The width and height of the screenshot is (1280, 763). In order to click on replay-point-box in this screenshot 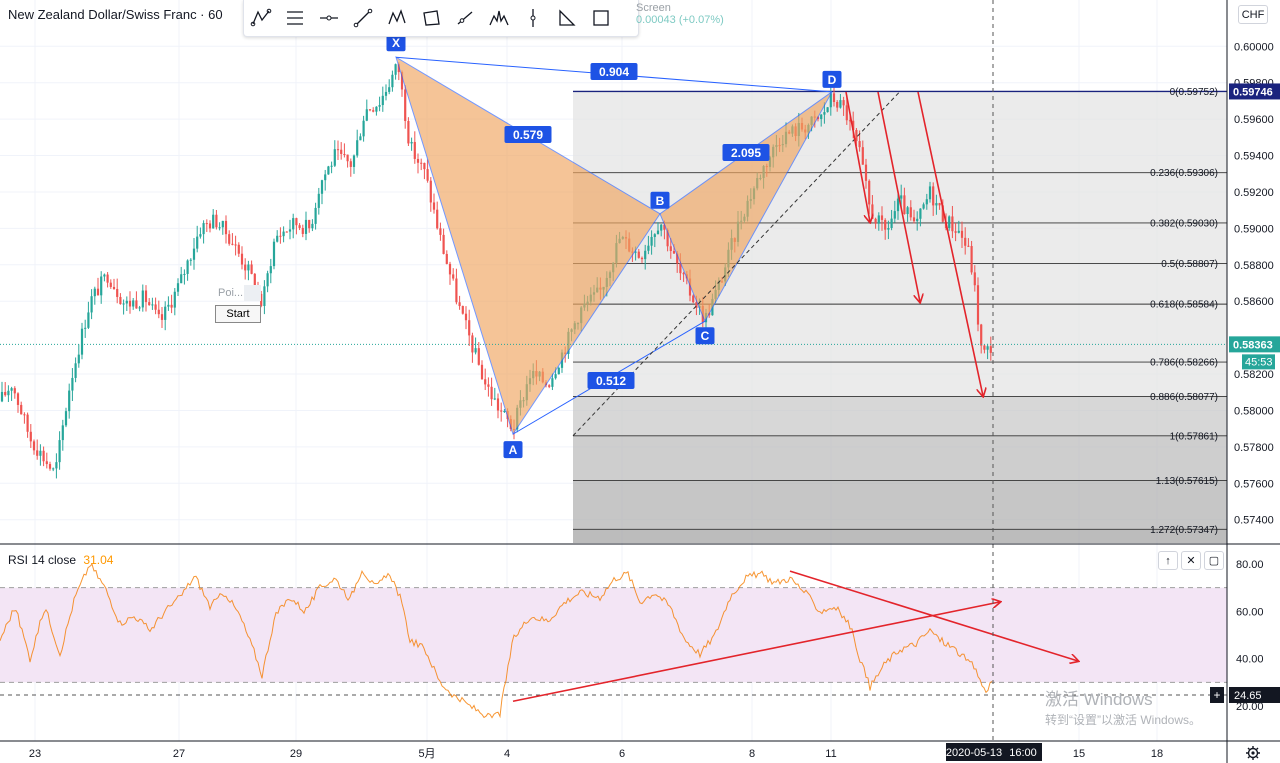, I will do `click(252, 293)`.